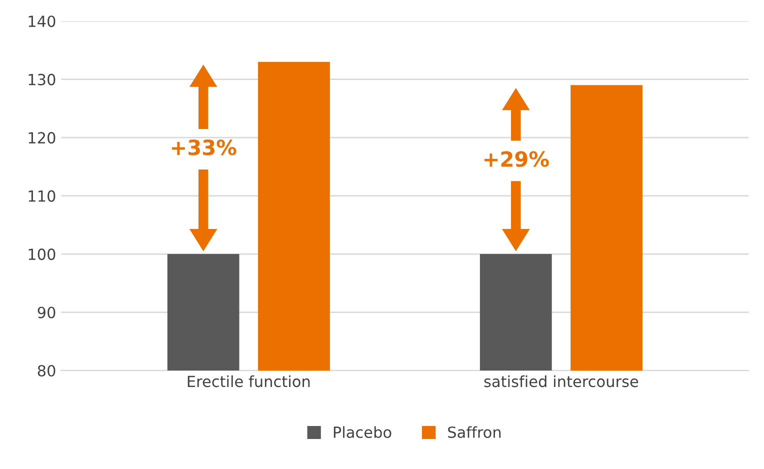 The image size is (764, 469). What do you see at coordinates (363, 432) in the screenshot?
I see `legend-label: Placebo` at bounding box center [363, 432].